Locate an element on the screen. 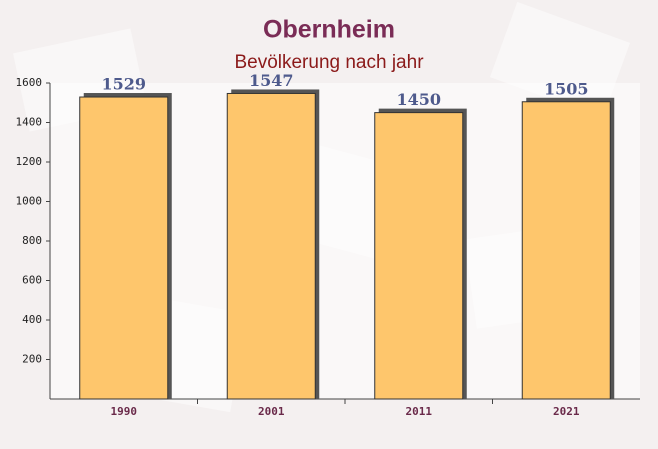  x-tick-label: 2021 is located at coordinates (566, 411).